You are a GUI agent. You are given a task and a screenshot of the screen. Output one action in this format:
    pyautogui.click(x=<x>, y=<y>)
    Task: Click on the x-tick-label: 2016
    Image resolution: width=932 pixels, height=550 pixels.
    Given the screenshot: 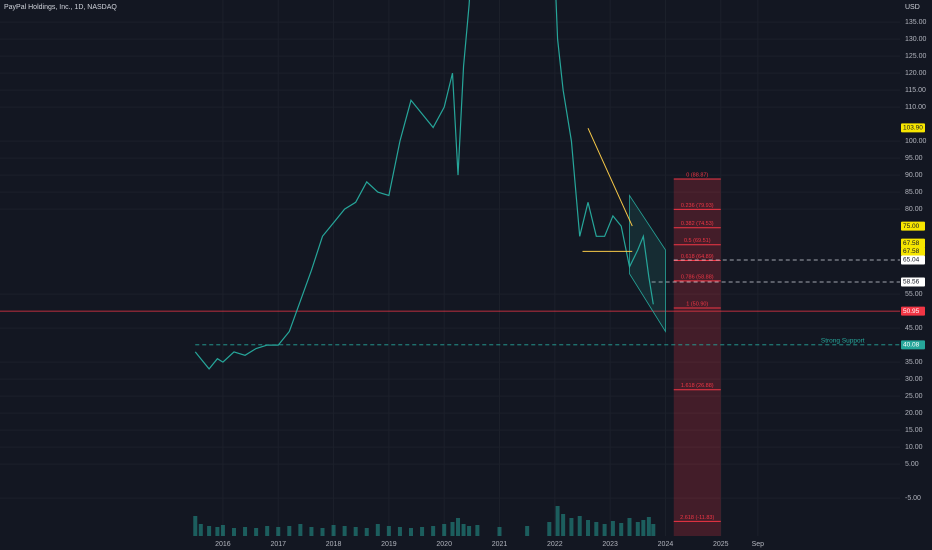 What is the action you would take?
    pyautogui.click(x=223, y=544)
    